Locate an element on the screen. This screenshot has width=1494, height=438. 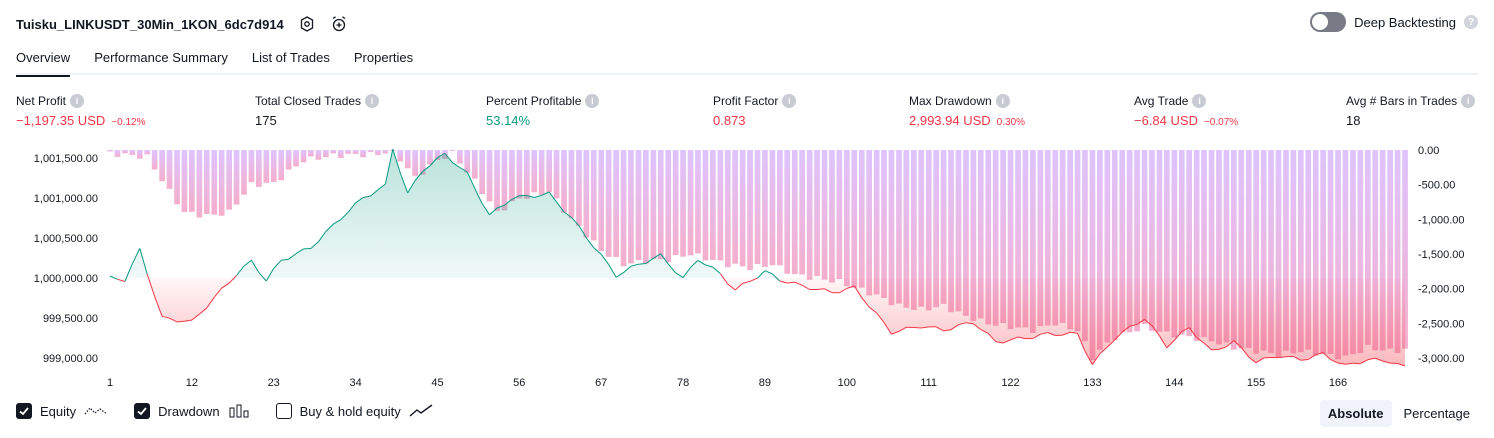
buy-hold-line-icon is located at coordinates (421, 410).